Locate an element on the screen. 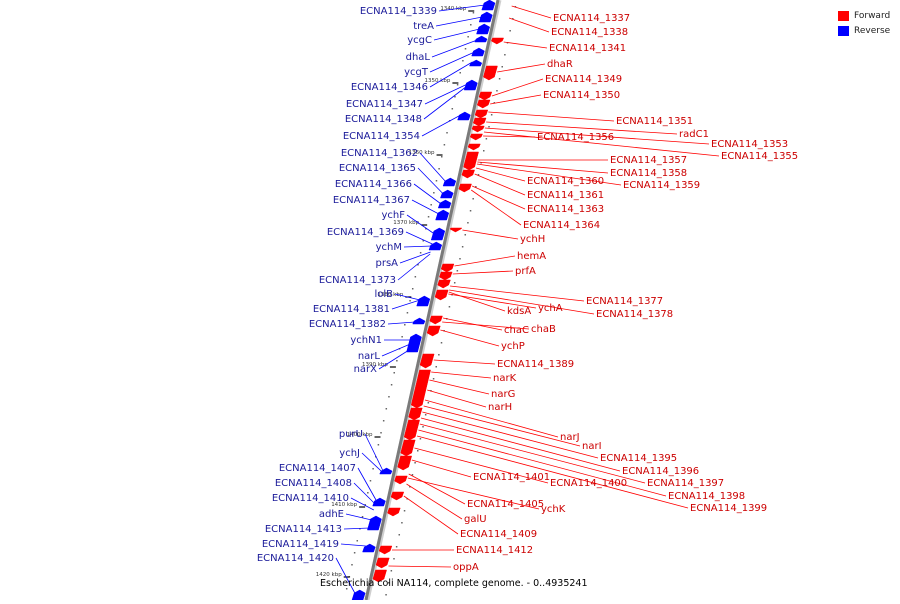 This screenshot has height=604, width=900. forward-gene-label: chaB is located at coordinates (543, 329).